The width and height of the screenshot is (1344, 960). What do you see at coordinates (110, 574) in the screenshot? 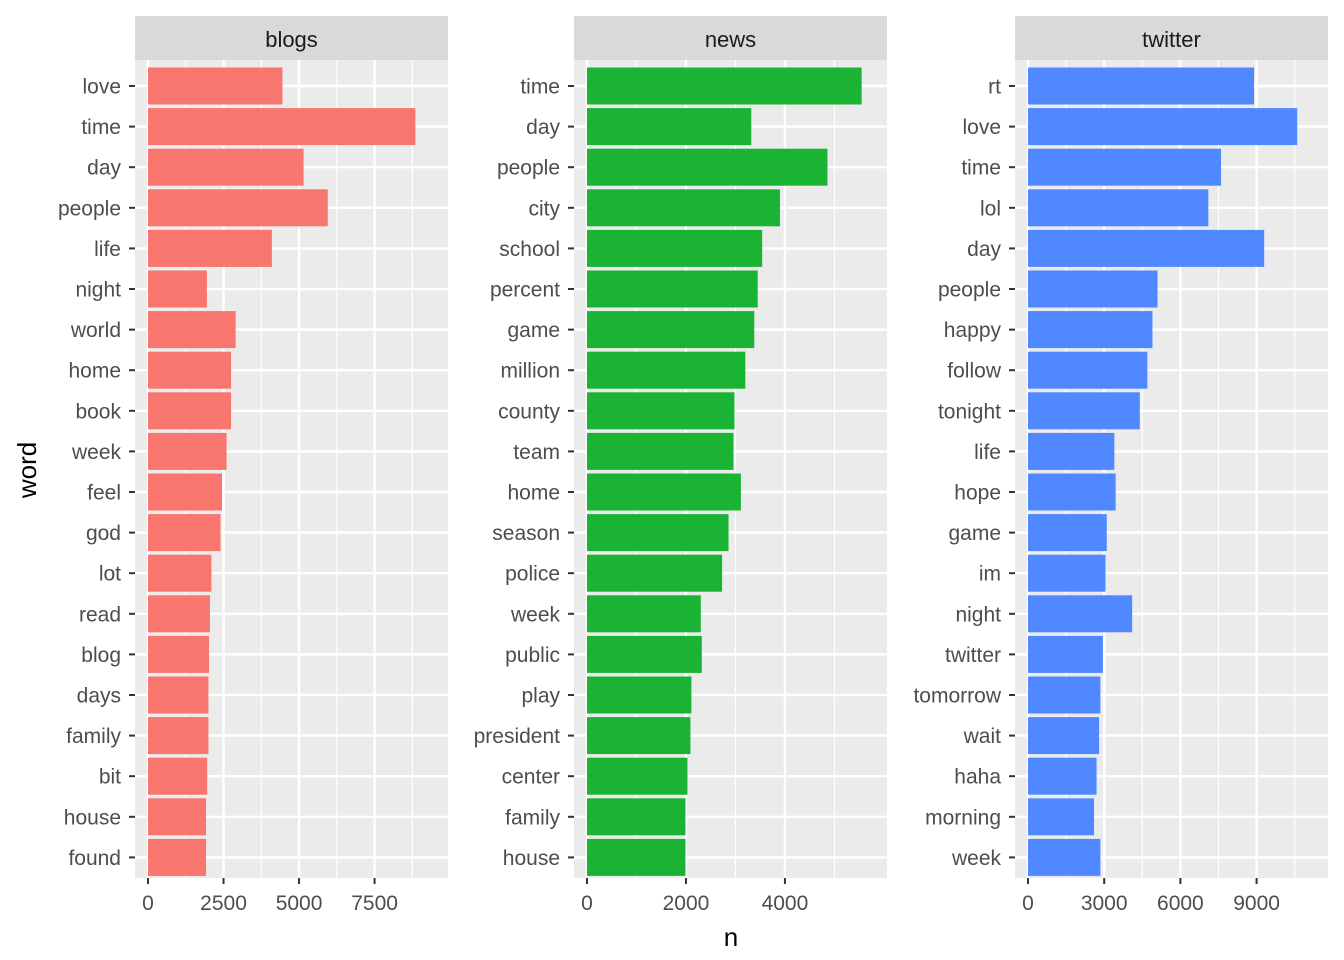
I see `y-tick-label: lot` at bounding box center [110, 574].